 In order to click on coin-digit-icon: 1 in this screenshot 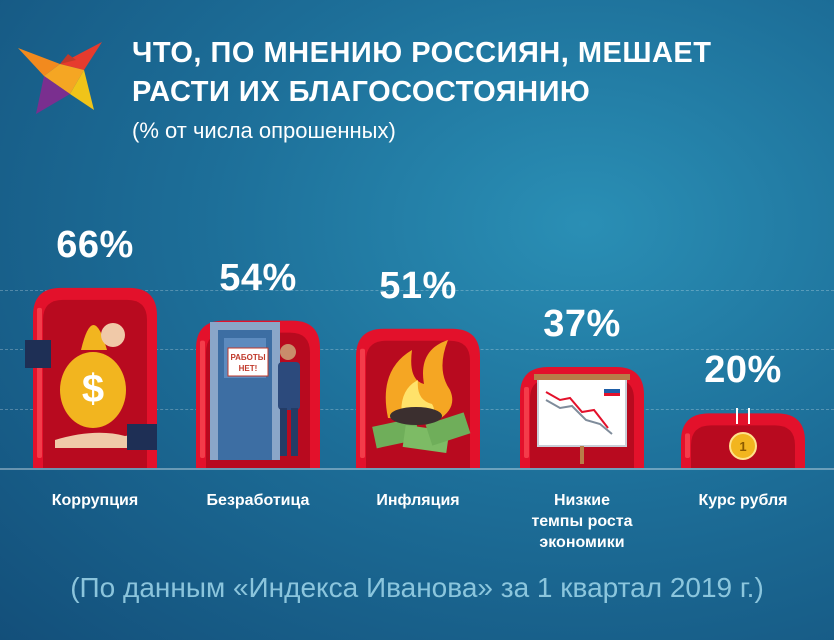, I will do `click(742, 446)`.